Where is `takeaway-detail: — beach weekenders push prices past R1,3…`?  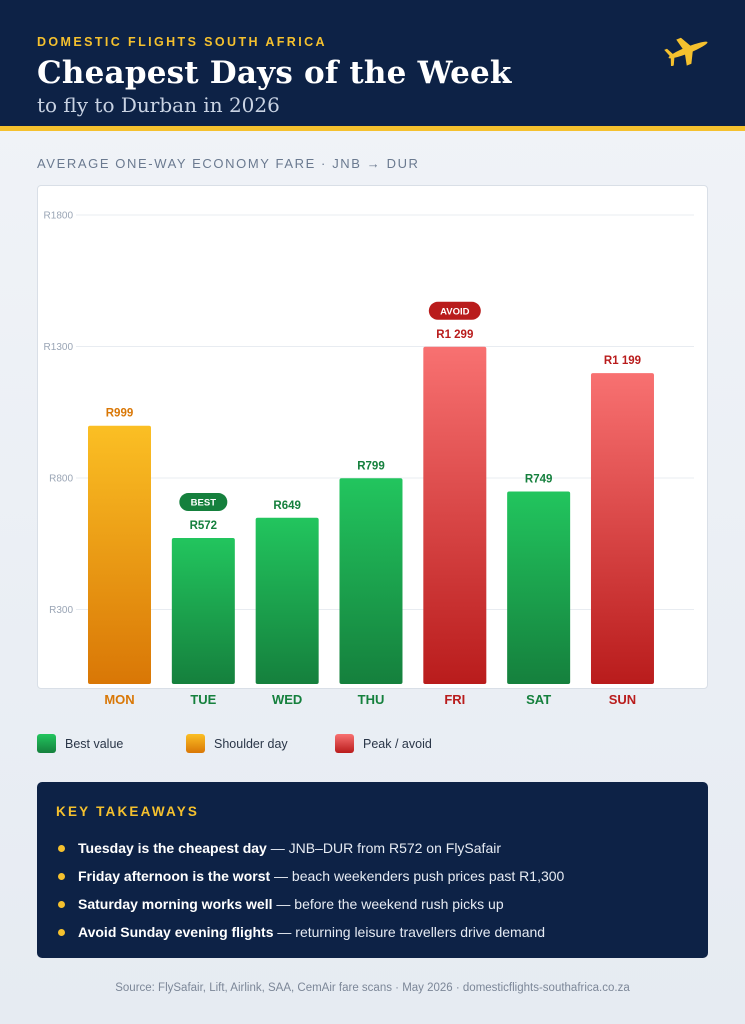 takeaway-detail: — beach weekenders push prices past R1,3… is located at coordinates (417, 876).